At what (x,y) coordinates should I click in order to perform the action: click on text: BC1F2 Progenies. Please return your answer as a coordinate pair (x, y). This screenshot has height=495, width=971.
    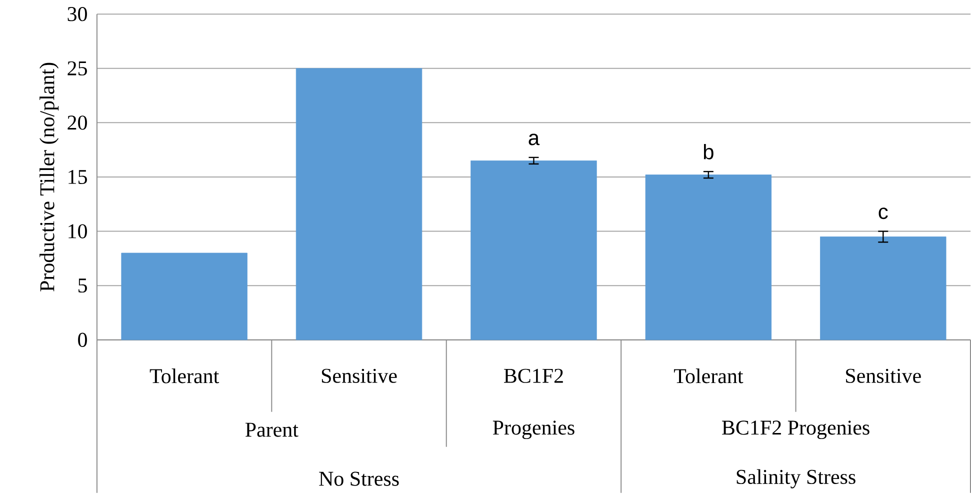
    Looking at the image, I should click on (796, 429).